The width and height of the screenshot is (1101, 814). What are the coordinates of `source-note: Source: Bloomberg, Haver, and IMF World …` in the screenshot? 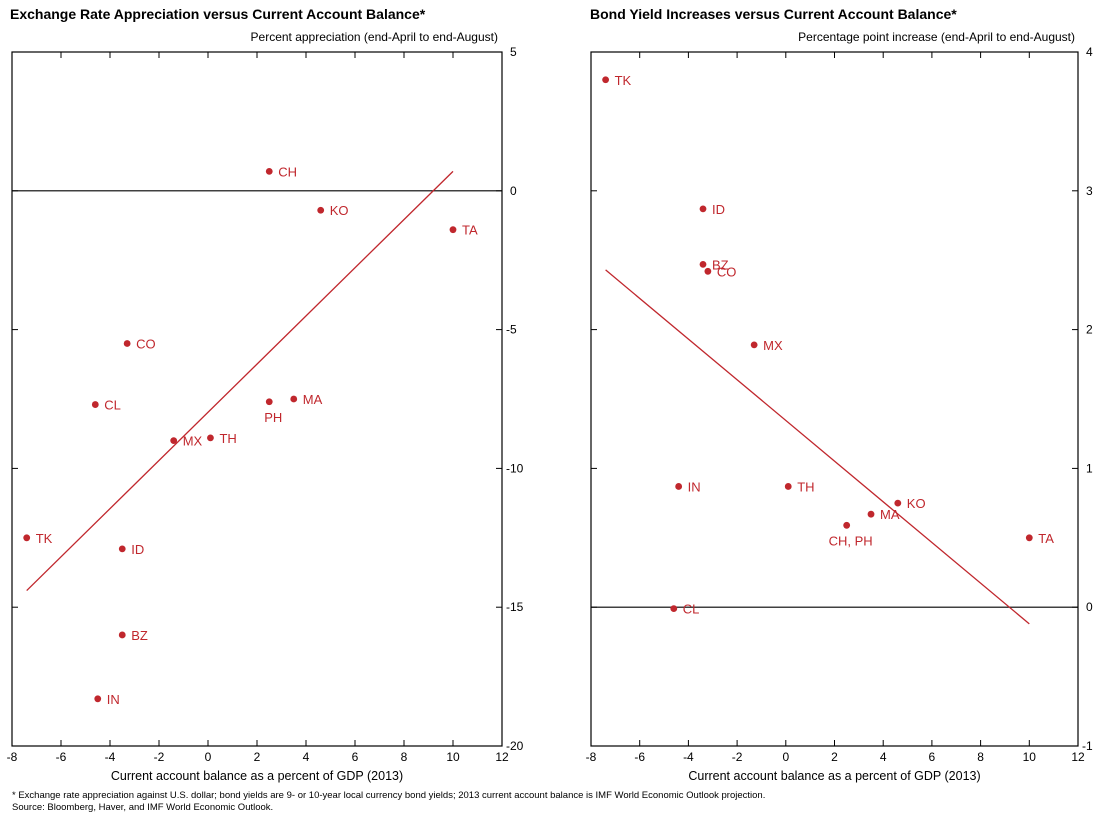 It's located at (143, 807).